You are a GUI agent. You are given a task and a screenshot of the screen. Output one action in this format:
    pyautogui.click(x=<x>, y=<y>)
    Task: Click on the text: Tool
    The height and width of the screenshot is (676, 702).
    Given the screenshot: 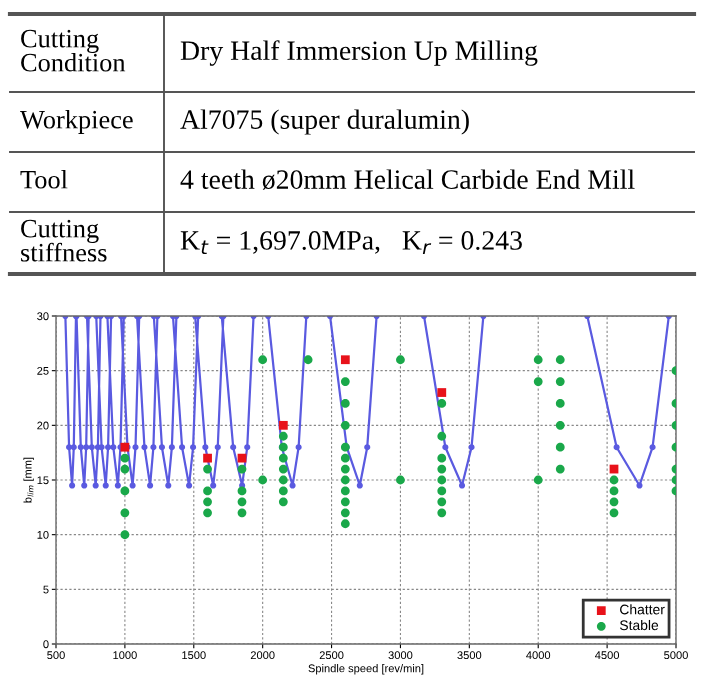 What is the action you would take?
    pyautogui.click(x=44, y=179)
    